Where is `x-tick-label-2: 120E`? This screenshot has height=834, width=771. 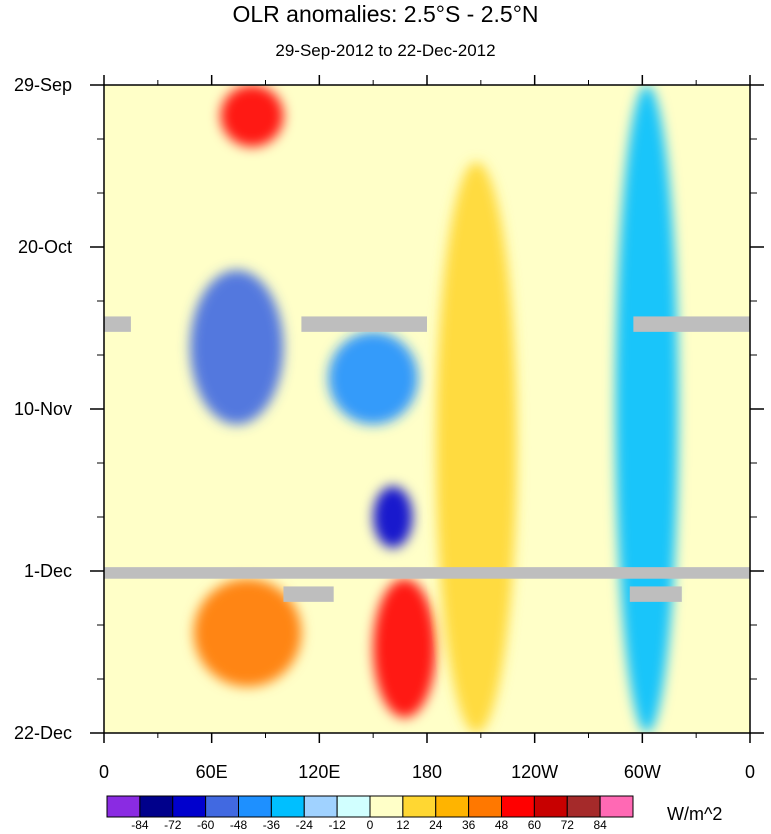
x-tick-label-2: 120E is located at coordinates (319, 772).